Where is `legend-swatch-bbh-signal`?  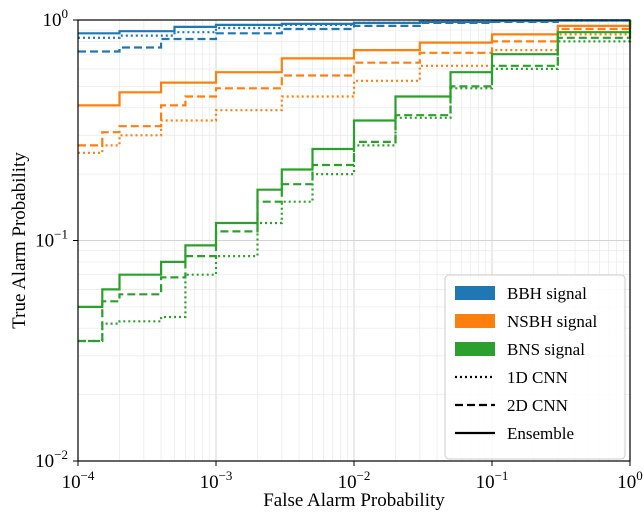
legend-swatch-bbh-signal is located at coordinates (475, 293).